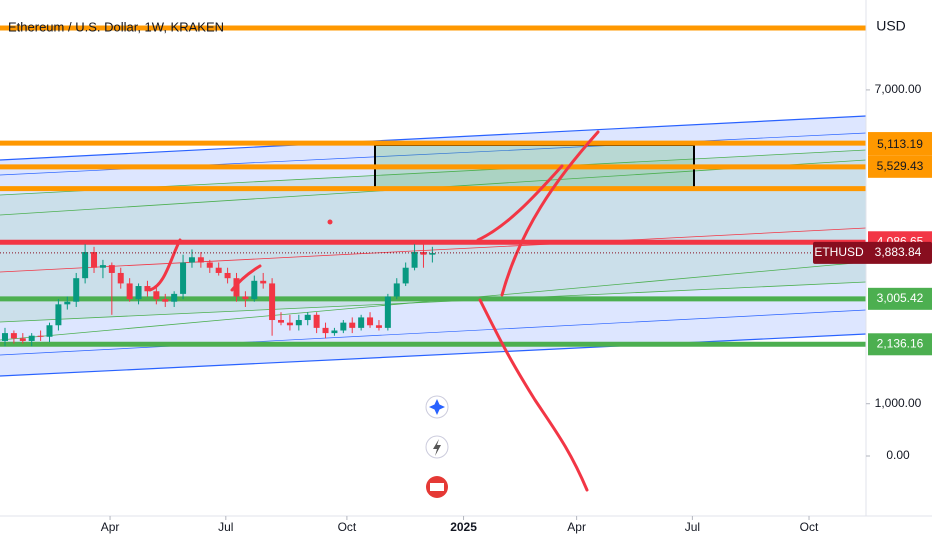 This screenshot has height=550, width=932. What do you see at coordinates (898, 455) in the screenshot?
I see `y-tick-label: 0.00` at bounding box center [898, 455].